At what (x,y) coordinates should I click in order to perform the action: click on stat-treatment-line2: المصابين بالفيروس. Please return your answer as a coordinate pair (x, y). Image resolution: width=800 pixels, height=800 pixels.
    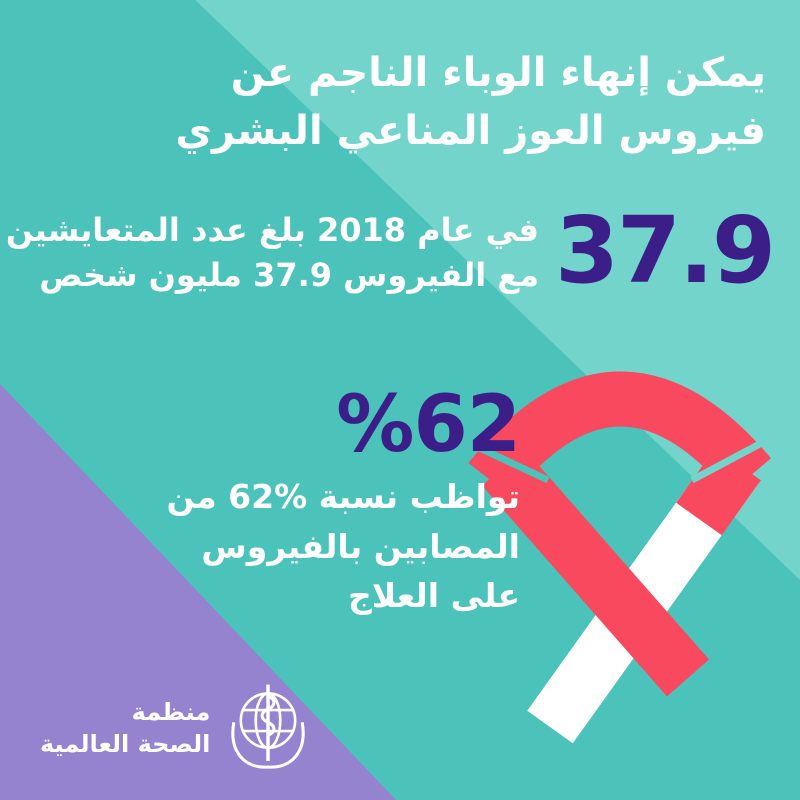
    Looking at the image, I should click on (360, 546).